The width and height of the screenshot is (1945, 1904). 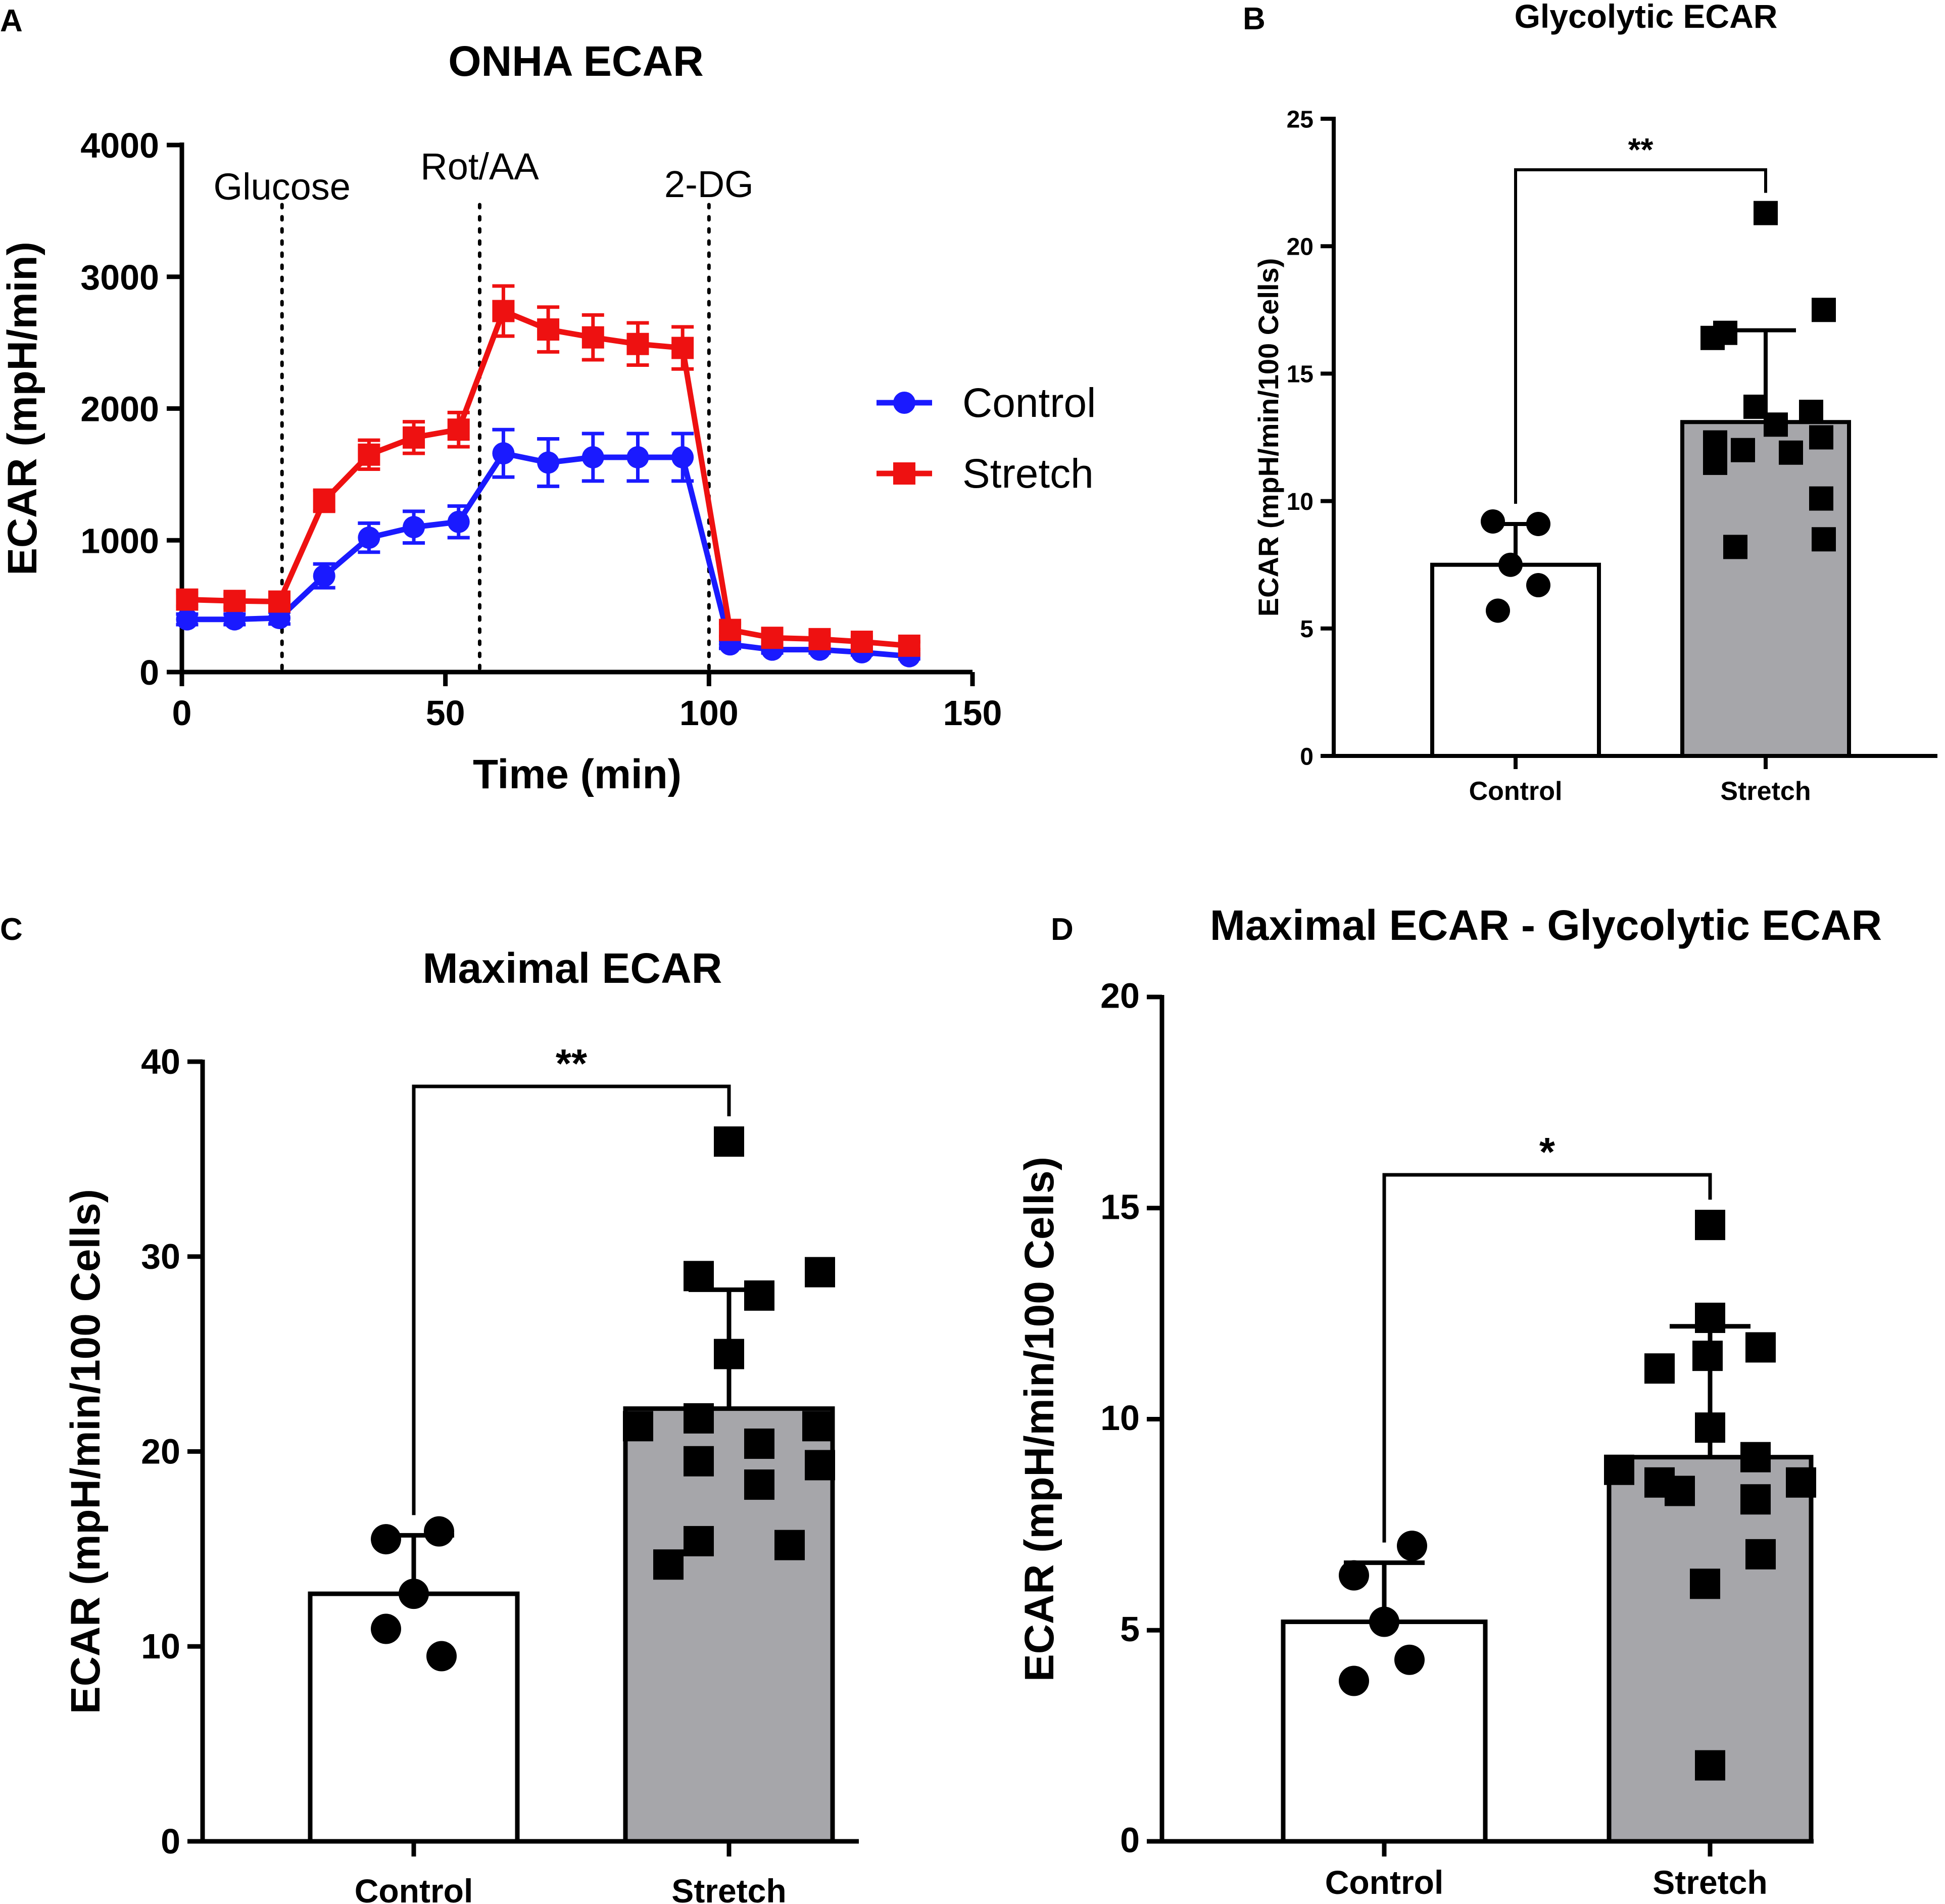 What do you see at coordinates (1546, 925) in the screenshot?
I see `chart-title: Maximal ECAR - Glycolytic ECAR` at bounding box center [1546, 925].